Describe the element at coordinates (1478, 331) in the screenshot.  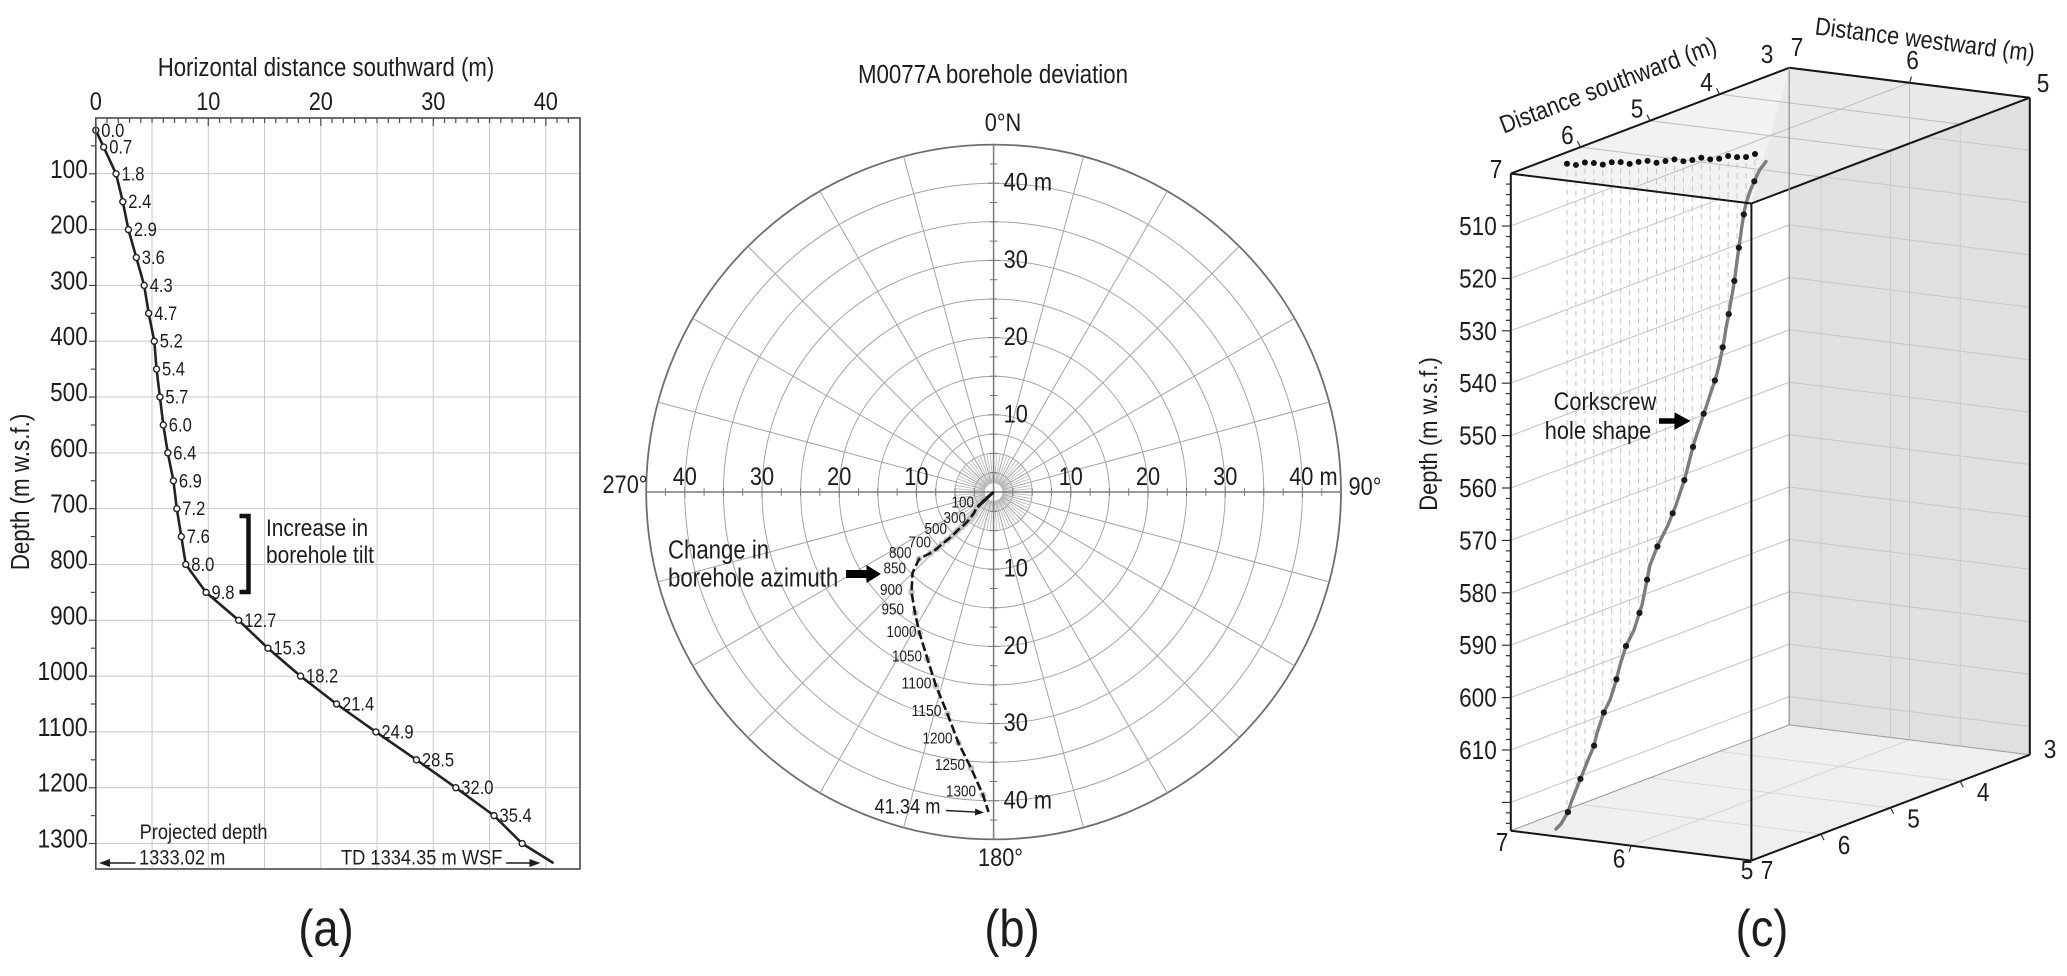
I see `svg-text: 530` at that location.